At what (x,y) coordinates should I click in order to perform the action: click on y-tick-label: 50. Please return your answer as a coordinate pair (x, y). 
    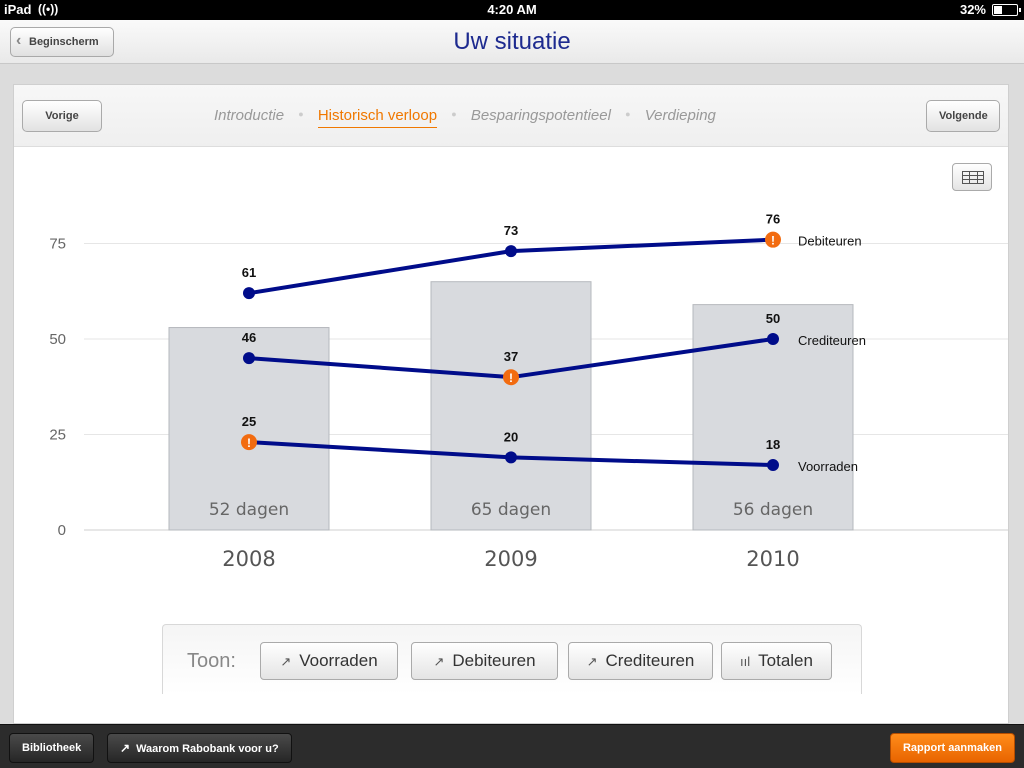
    Looking at the image, I should click on (57, 339).